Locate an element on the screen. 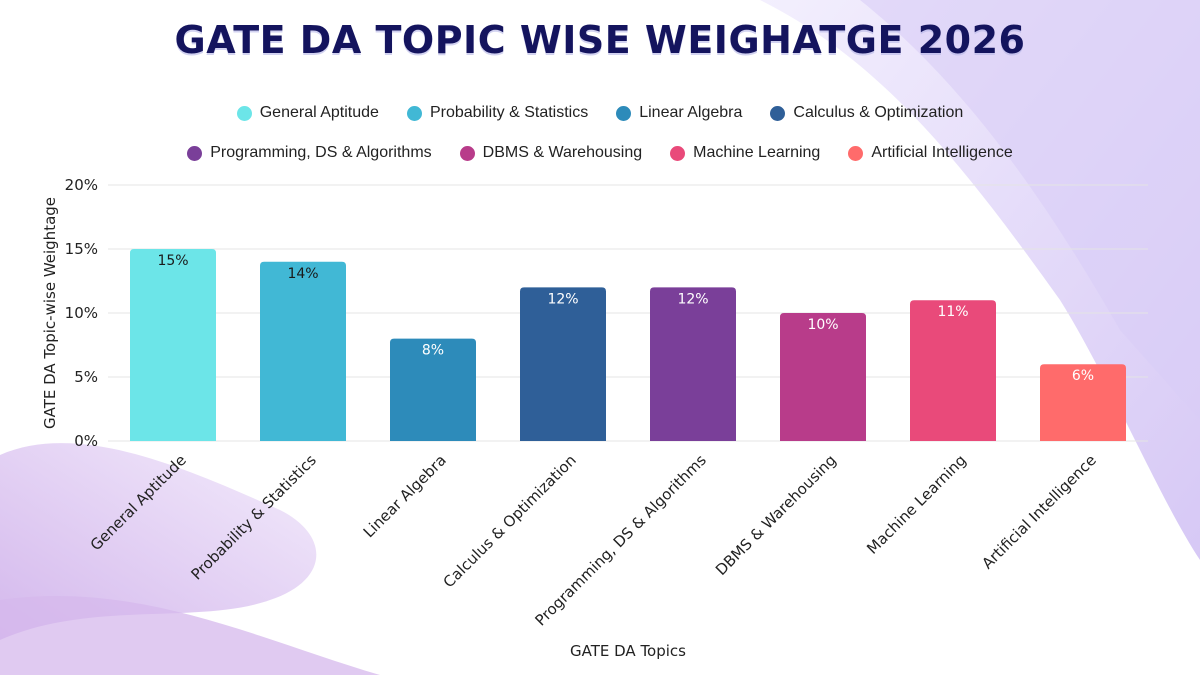 This screenshot has width=1200, height=675. y-tick-label: 0% is located at coordinates (86, 441).